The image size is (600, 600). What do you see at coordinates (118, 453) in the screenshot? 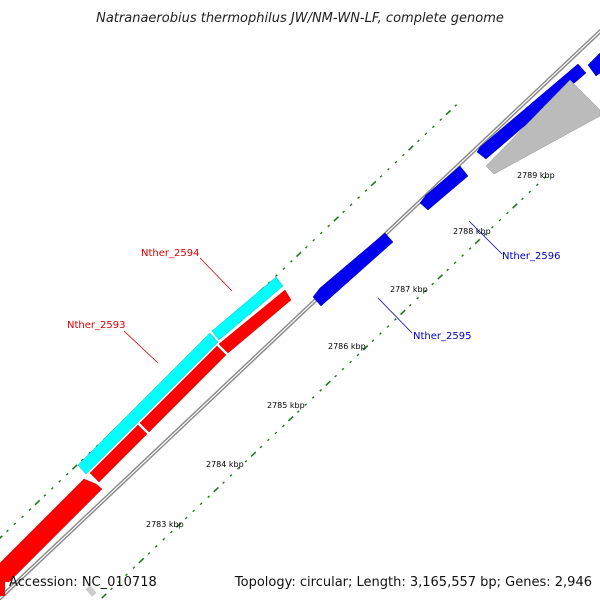
I see `gene-arrow-nther-2593-red-b` at bounding box center [118, 453].